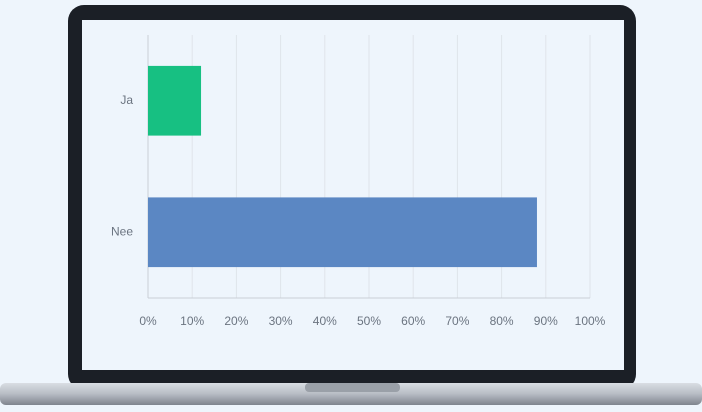 This screenshot has height=412, width=702. I want to click on x-tick-label: 30%, so click(281, 321).